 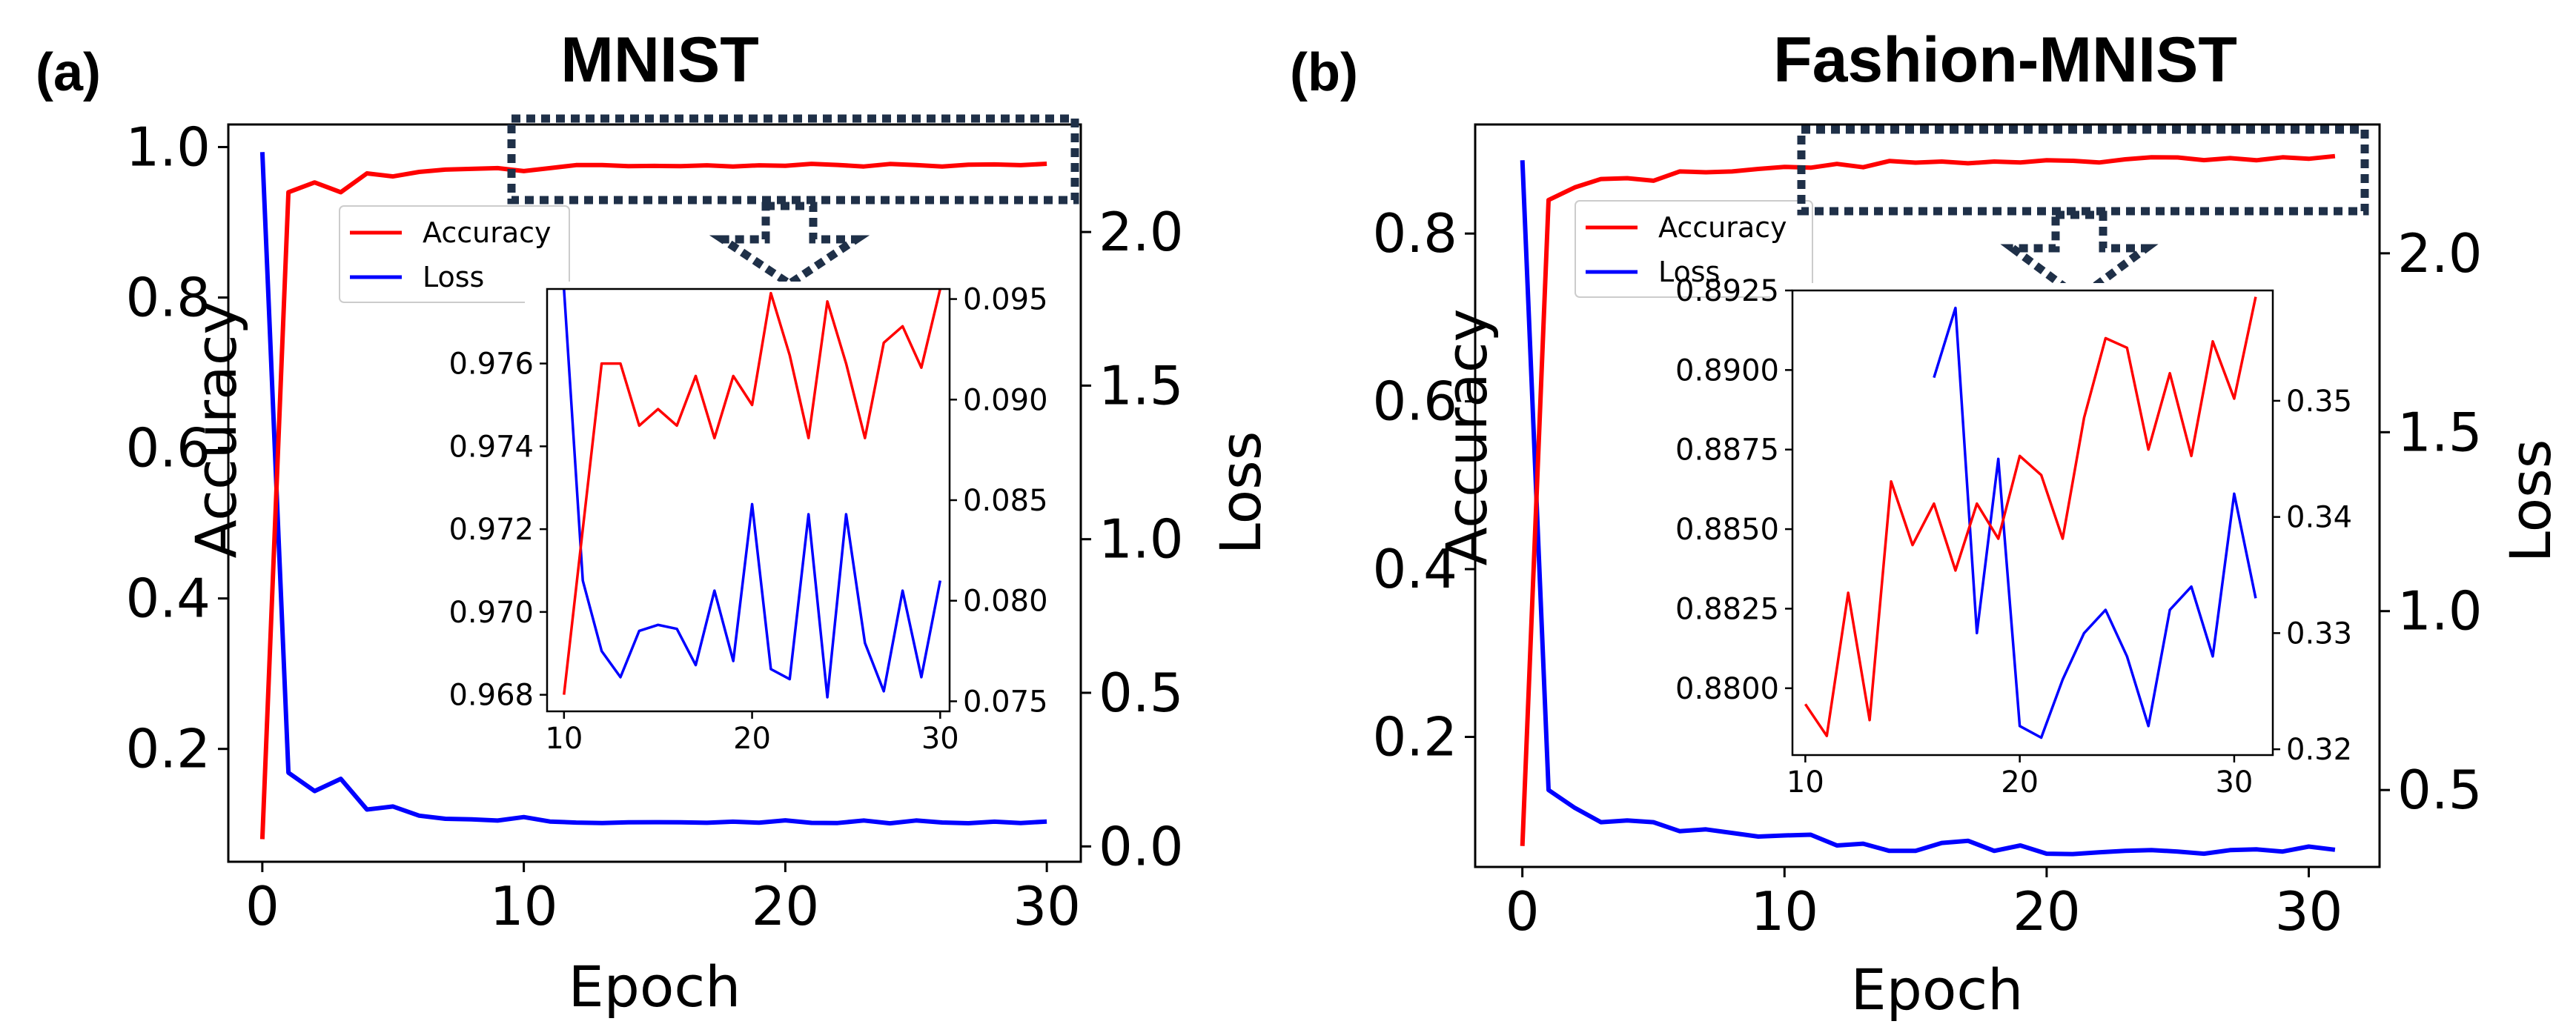 What do you see at coordinates (1727, 689) in the screenshot?
I see `inset-y-tick-label: 0.8800` at bounding box center [1727, 689].